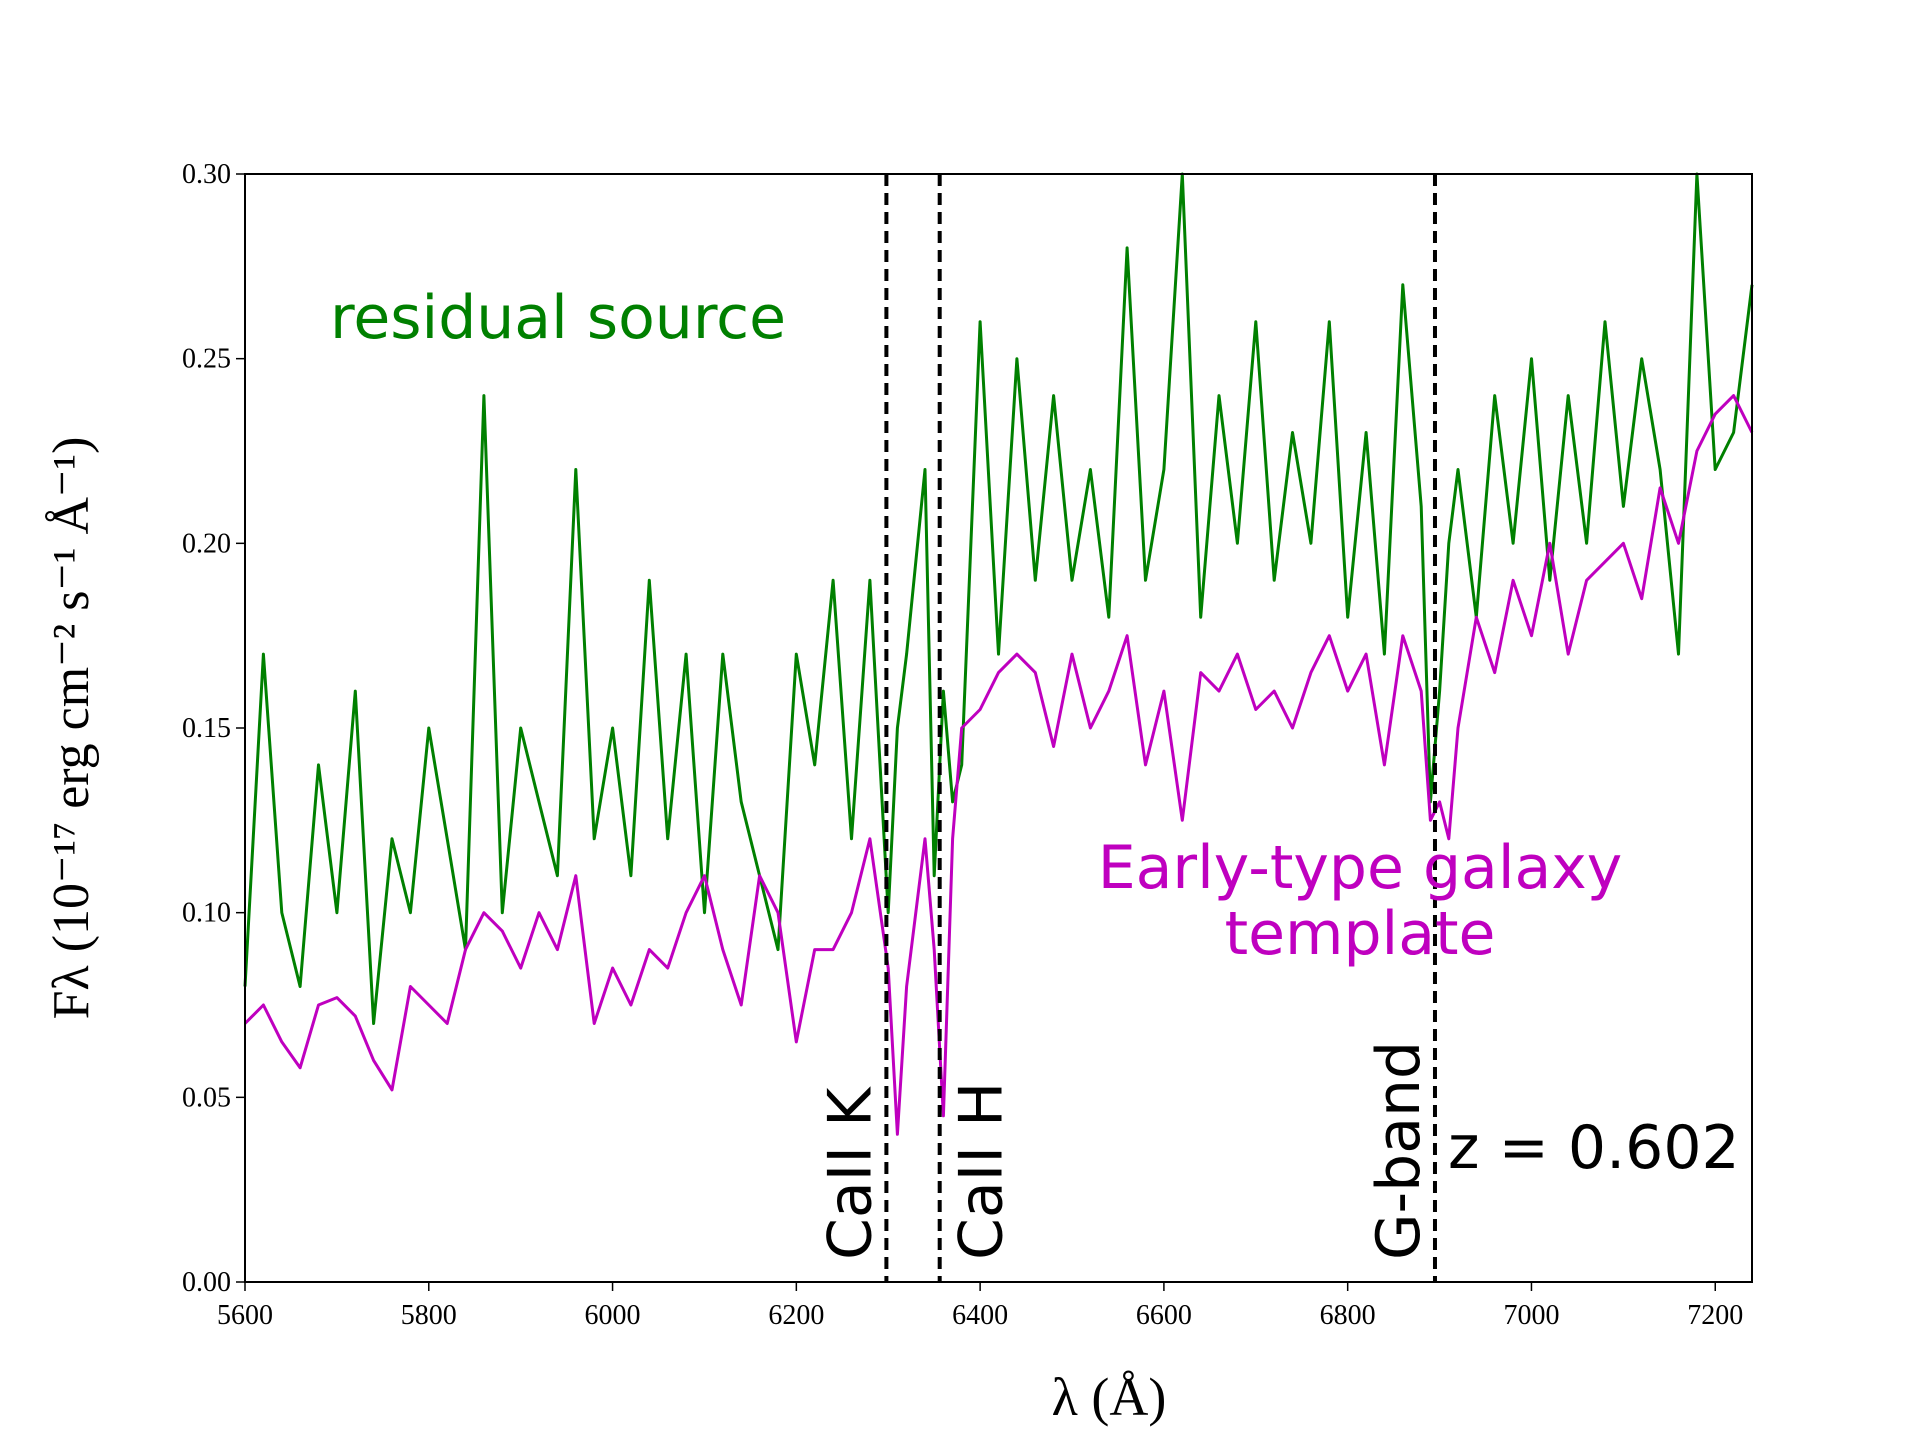 The width and height of the screenshot is (1920, 1440). I want to click on y-tick-label: 0.15, so click(206, 728).